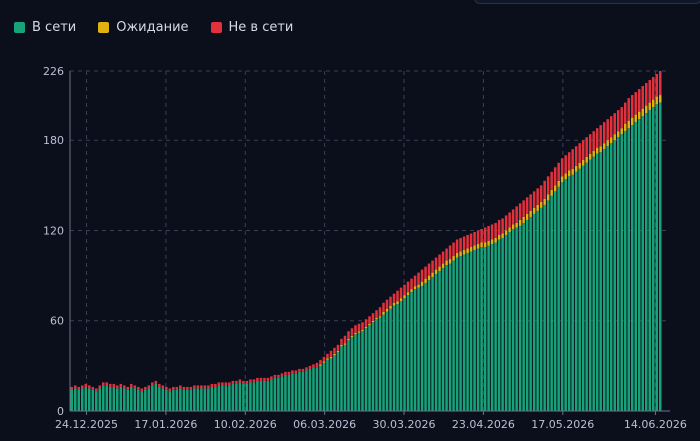  I want to click on y-tick-label: 120, so click(53, 230).